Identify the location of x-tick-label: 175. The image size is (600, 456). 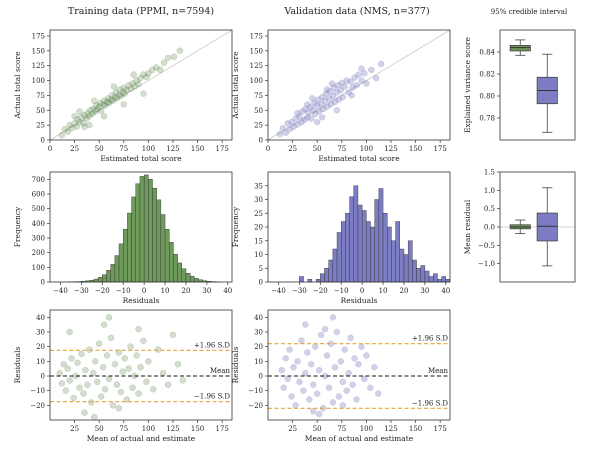
(221, 429).